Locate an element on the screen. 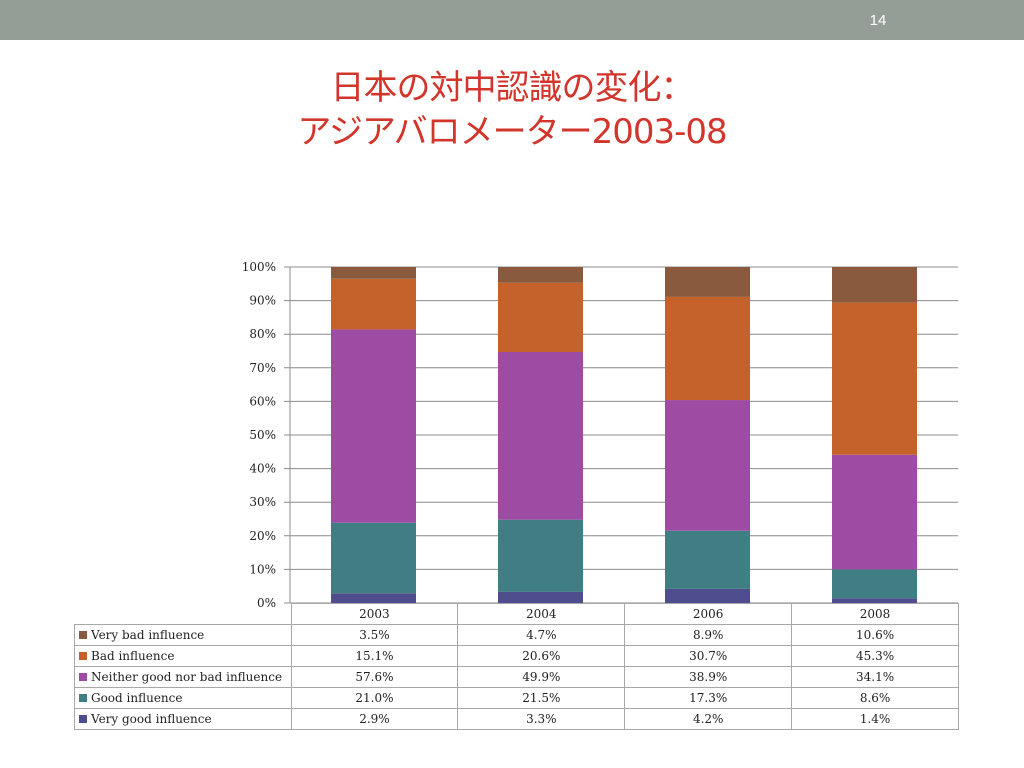 The height and width of the screenshot is (768, 1024). y-tick-label: 50% is located at coordinates (262, 435).